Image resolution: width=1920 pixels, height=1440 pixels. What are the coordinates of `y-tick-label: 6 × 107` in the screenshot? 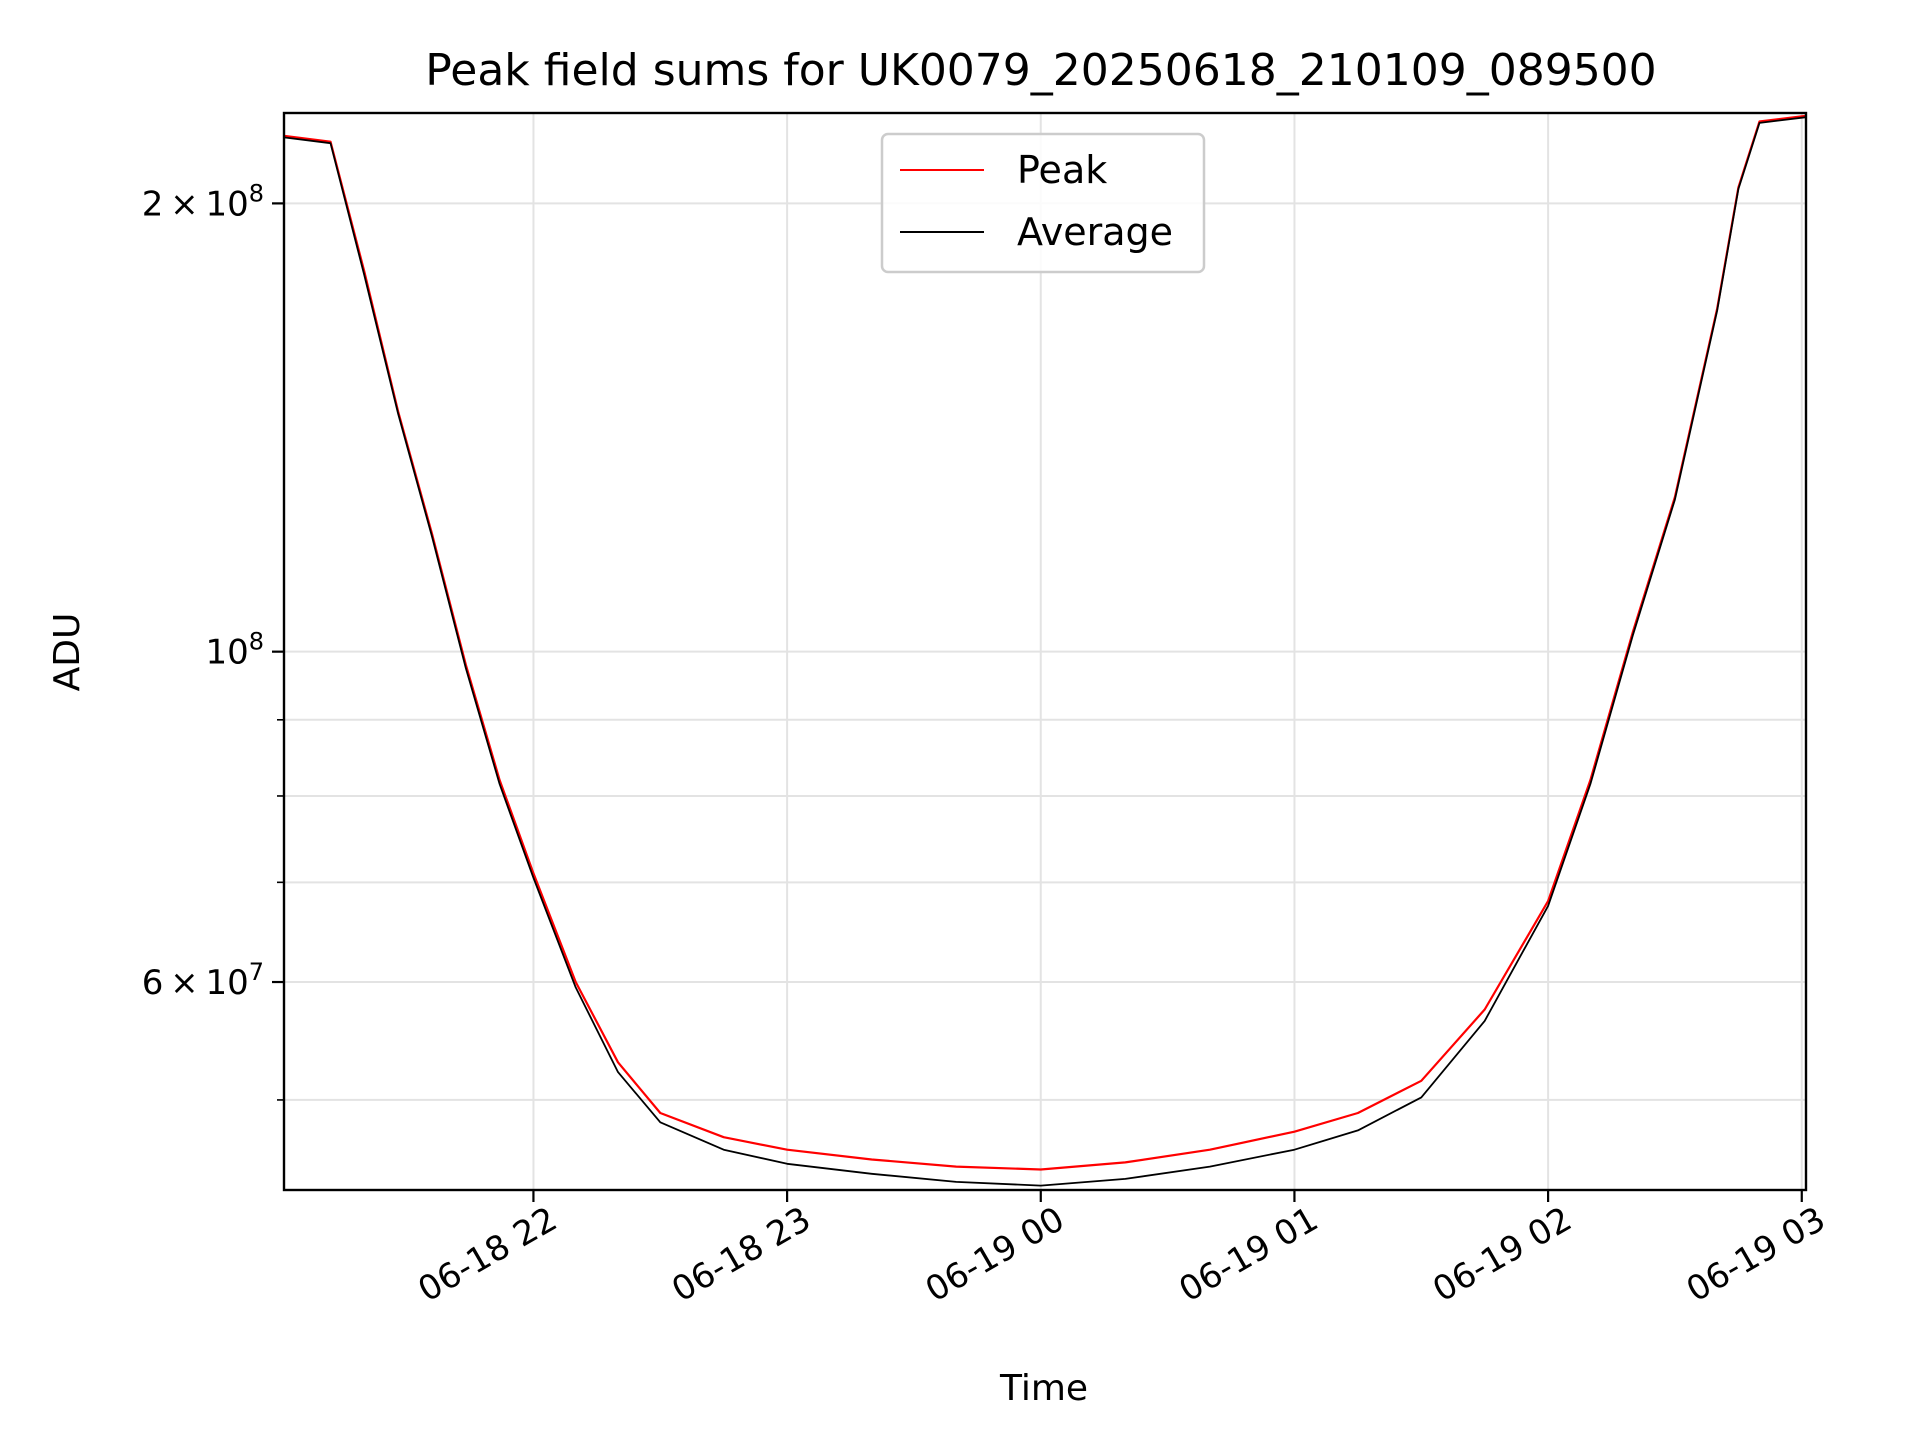 It's located at (203, 980).